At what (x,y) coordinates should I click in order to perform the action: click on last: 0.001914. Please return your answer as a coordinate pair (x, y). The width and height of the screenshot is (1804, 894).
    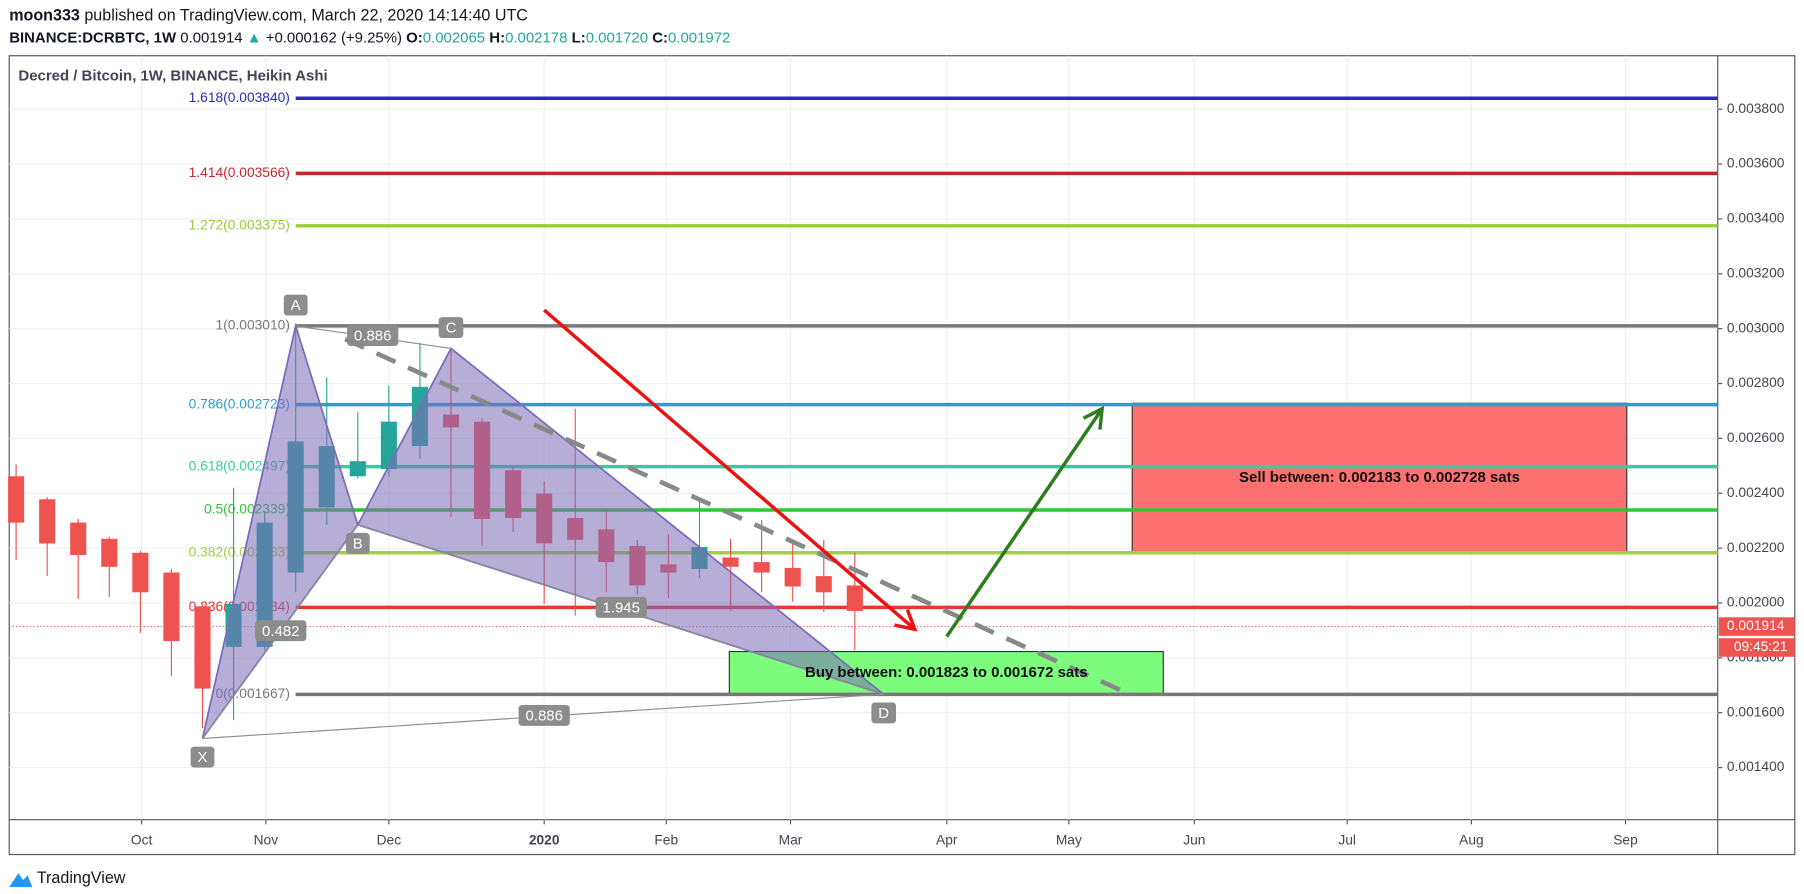
    Looking at the image, I should click on (211, 37).